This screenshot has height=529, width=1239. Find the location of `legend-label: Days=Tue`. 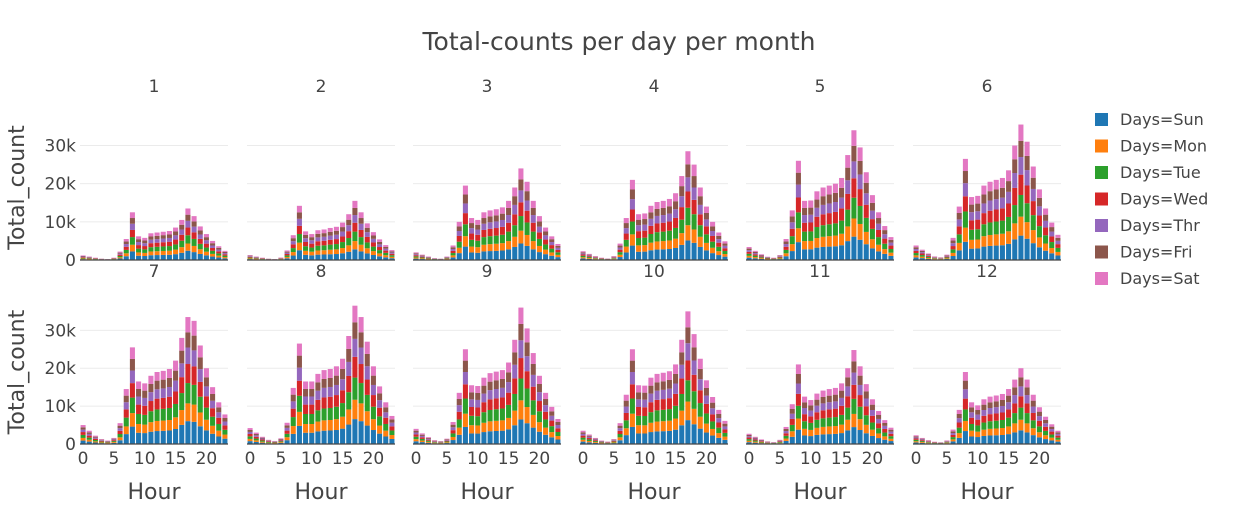

legend-label: Days=Tue is located at coordinates (1160, 172).